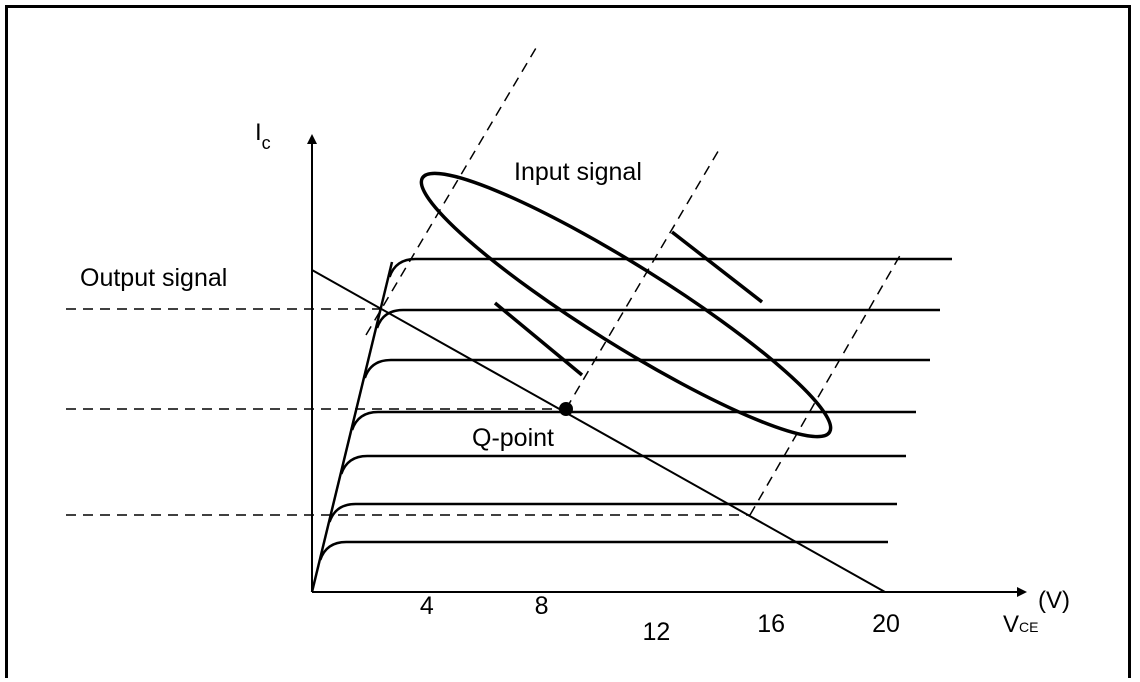 The height and width of the screenshot is (682, 1140). What do you see at coordinates (566, 409) in the screenshot?
I see `q-point-marker` at bounding box center [566, 409].